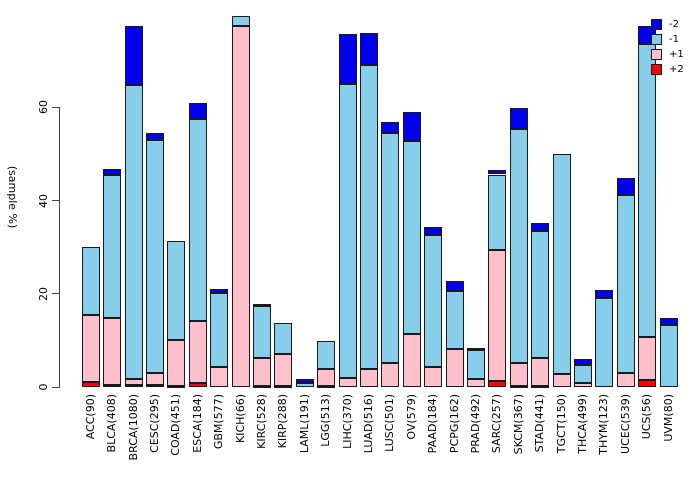 Image resolution: width=700 pixels, height=480 pixels. I want to click on bar-segment-LGG(513)--1, so click(326, 355).